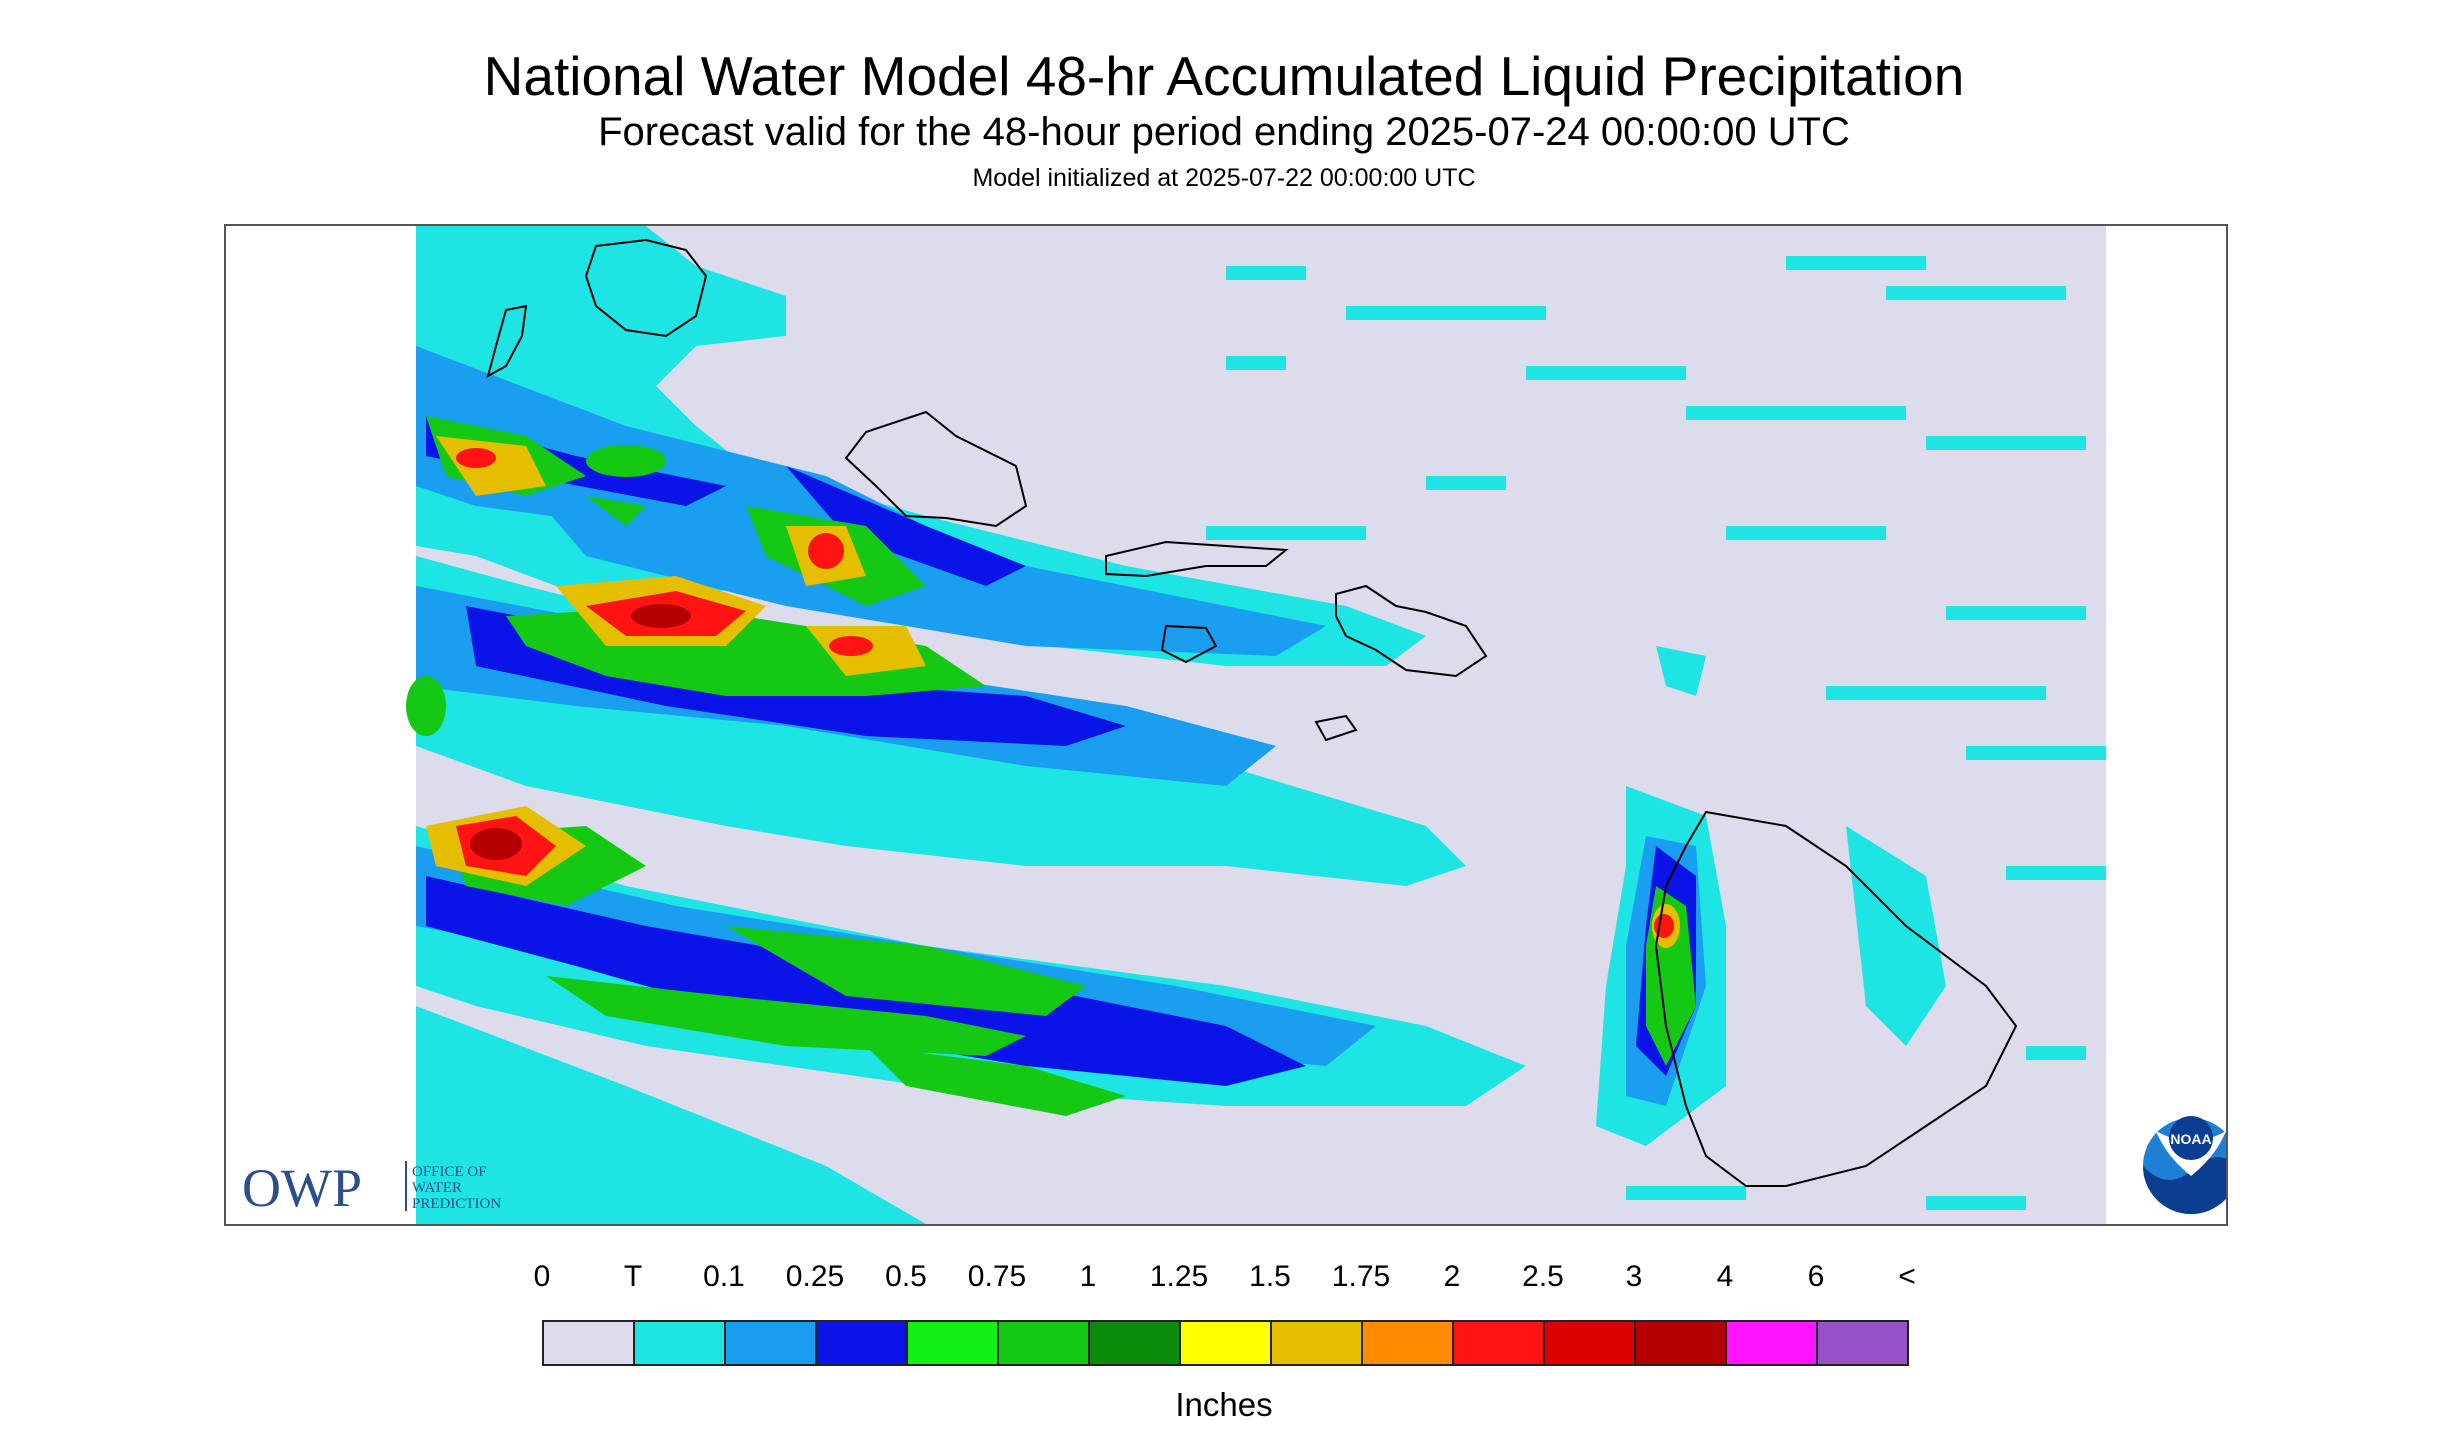 This screenshot has height=1448, width=2448. Describe the element at coordinates (724, 1276) in the screenshot. I see `legend-tick-label: 0.1` at that location.